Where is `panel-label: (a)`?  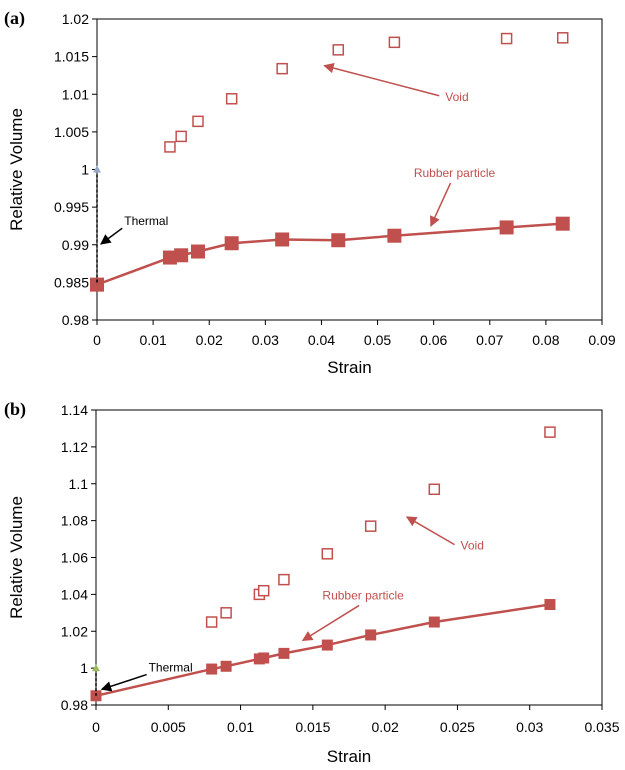
panel-label: (a) is located at coordinates (14, 18).